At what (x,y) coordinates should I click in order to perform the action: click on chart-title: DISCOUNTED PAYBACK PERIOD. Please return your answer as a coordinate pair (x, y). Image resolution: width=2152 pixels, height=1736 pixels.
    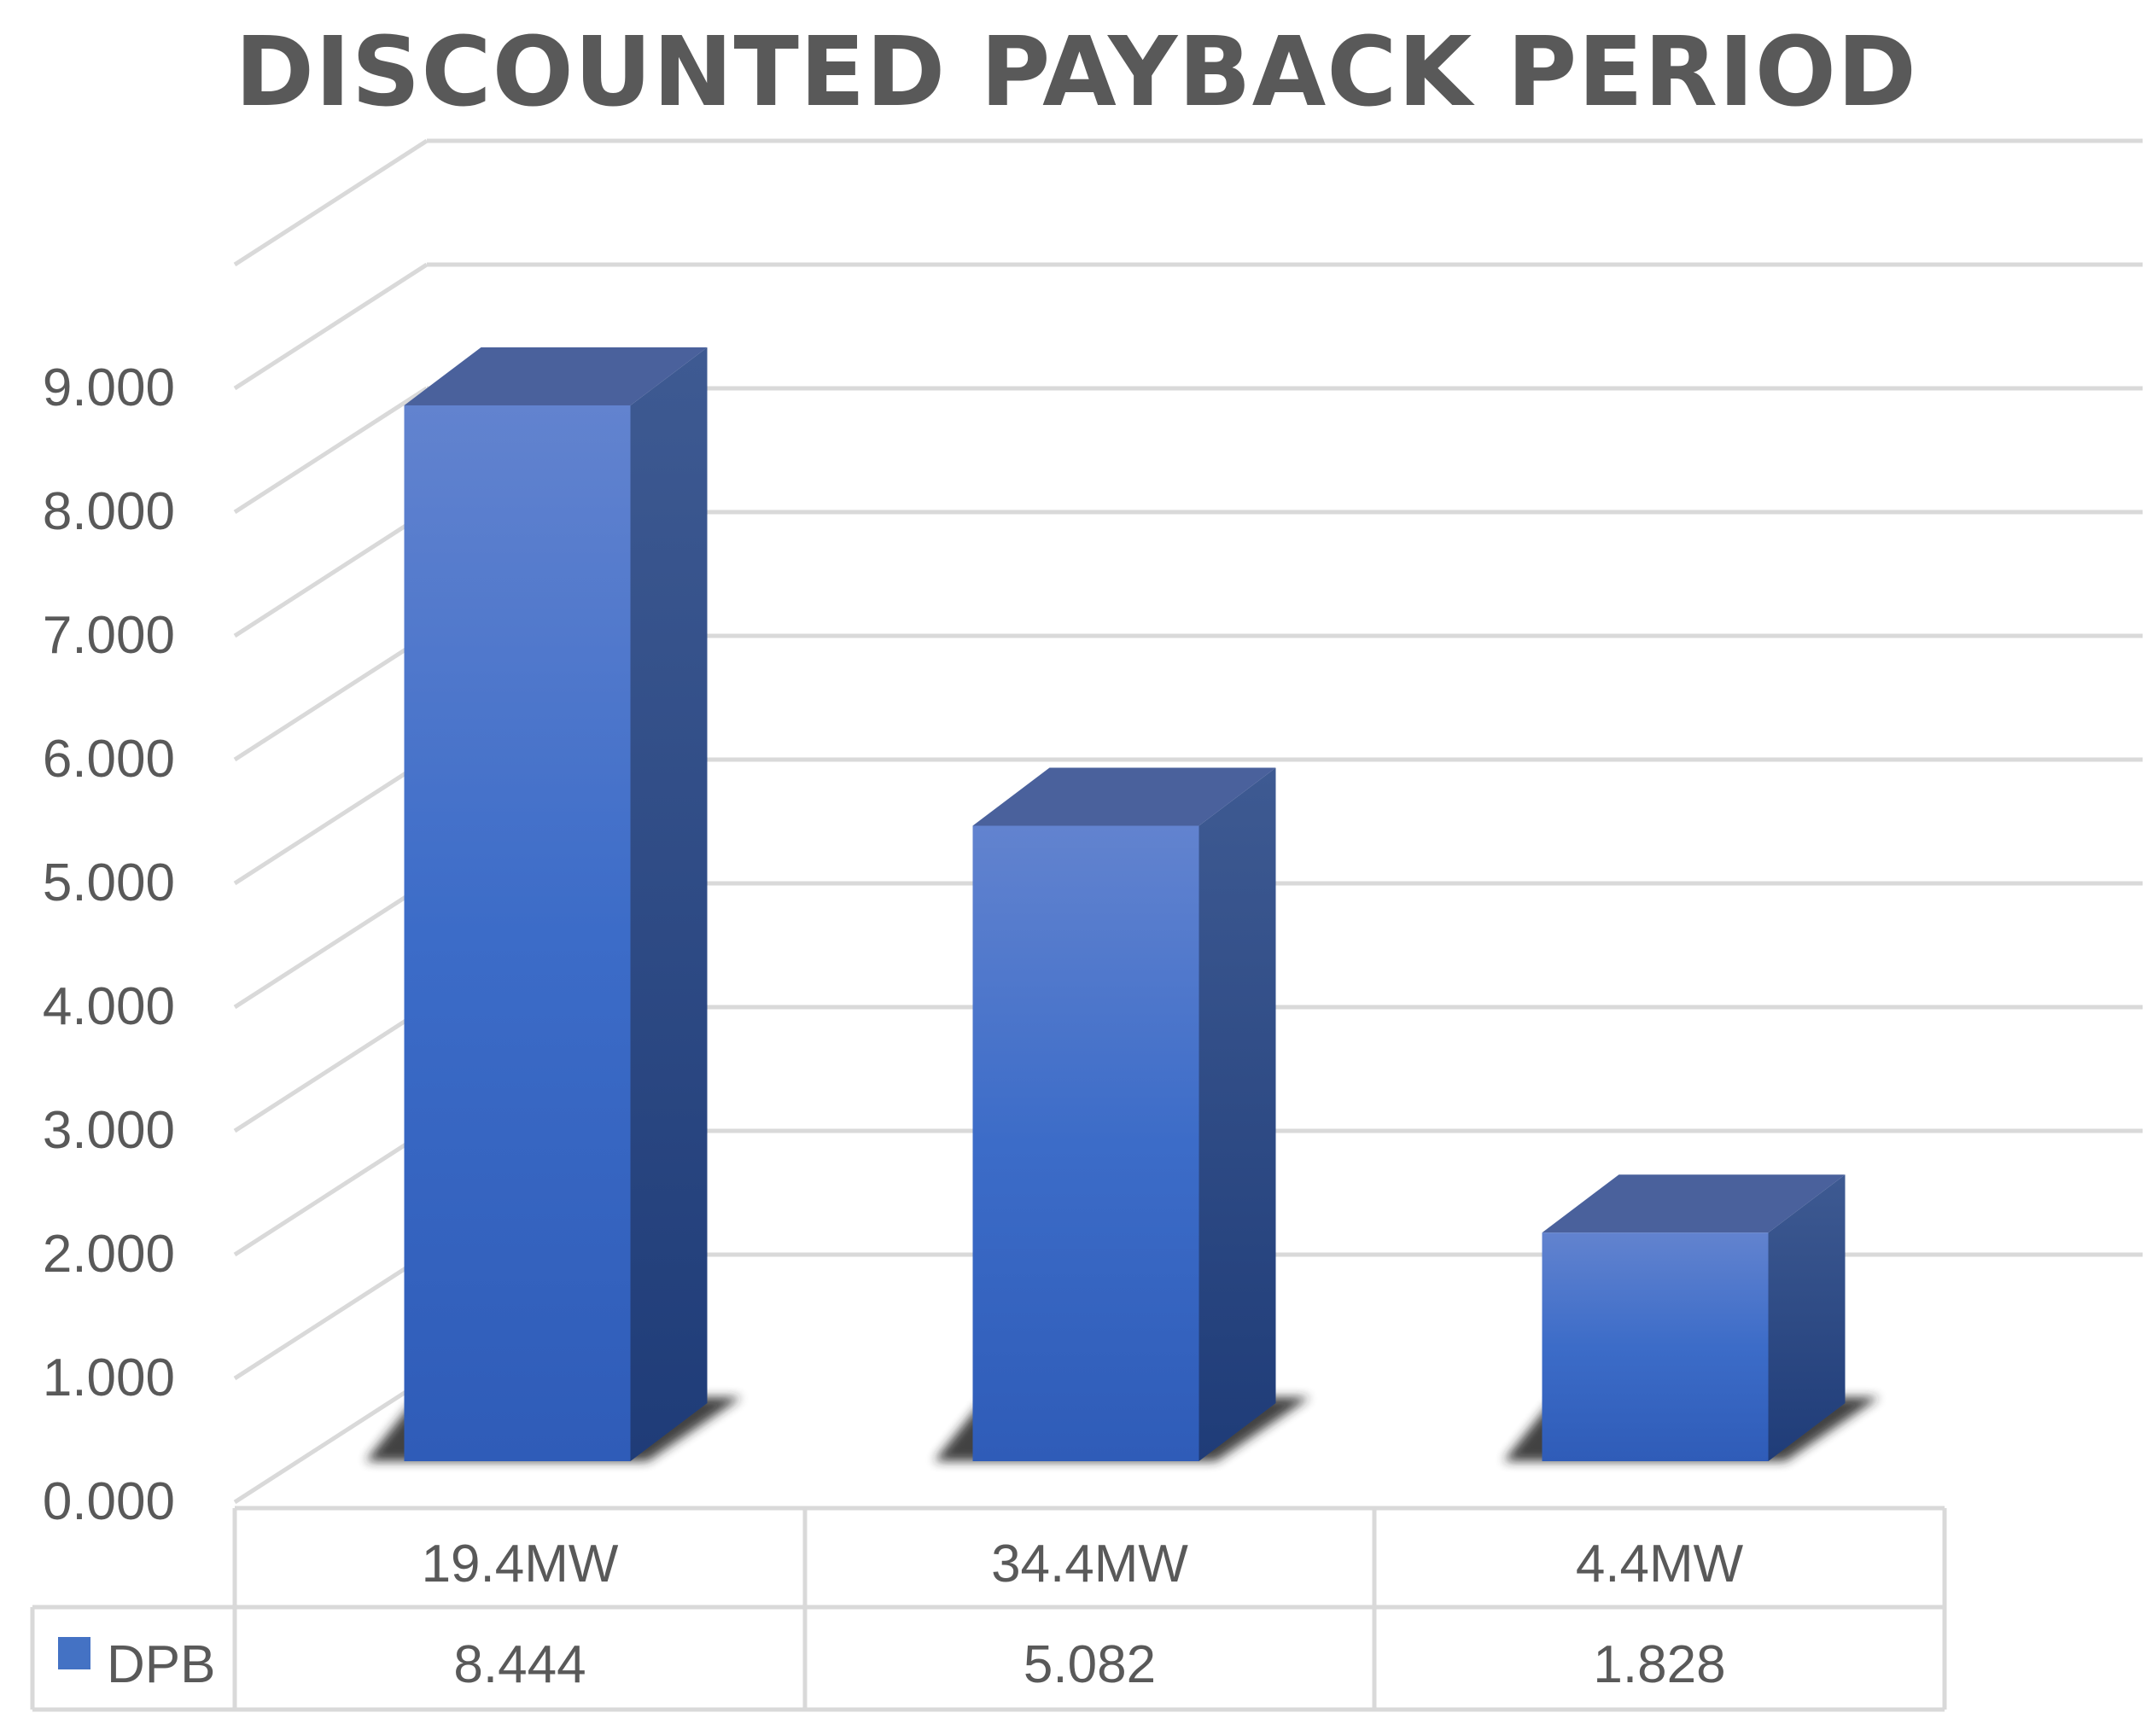
    Looking at the image, I should click on (1076, 72).